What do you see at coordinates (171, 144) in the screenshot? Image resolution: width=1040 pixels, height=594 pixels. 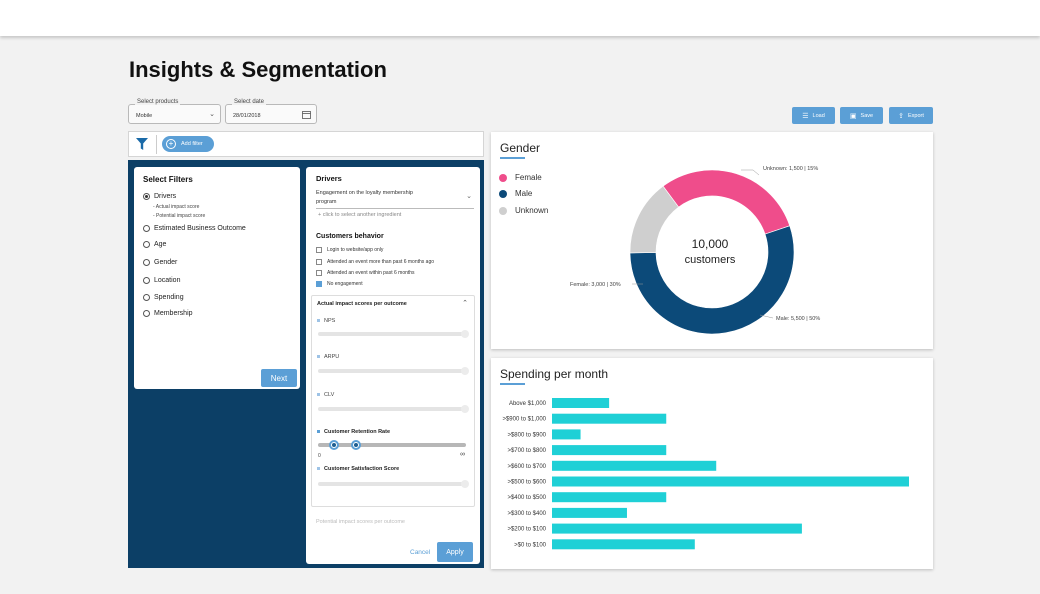 I see `plus-icon: +` at bounding box center [171, 144].